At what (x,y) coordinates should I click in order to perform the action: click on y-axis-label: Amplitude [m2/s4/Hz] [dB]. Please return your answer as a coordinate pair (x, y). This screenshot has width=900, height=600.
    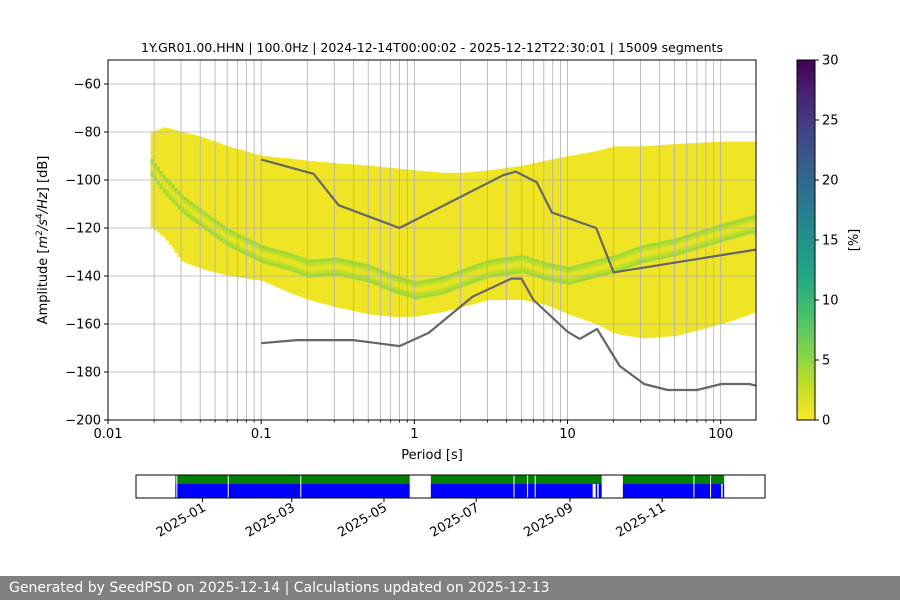
    Looking at the image, I should click on (43, 240).